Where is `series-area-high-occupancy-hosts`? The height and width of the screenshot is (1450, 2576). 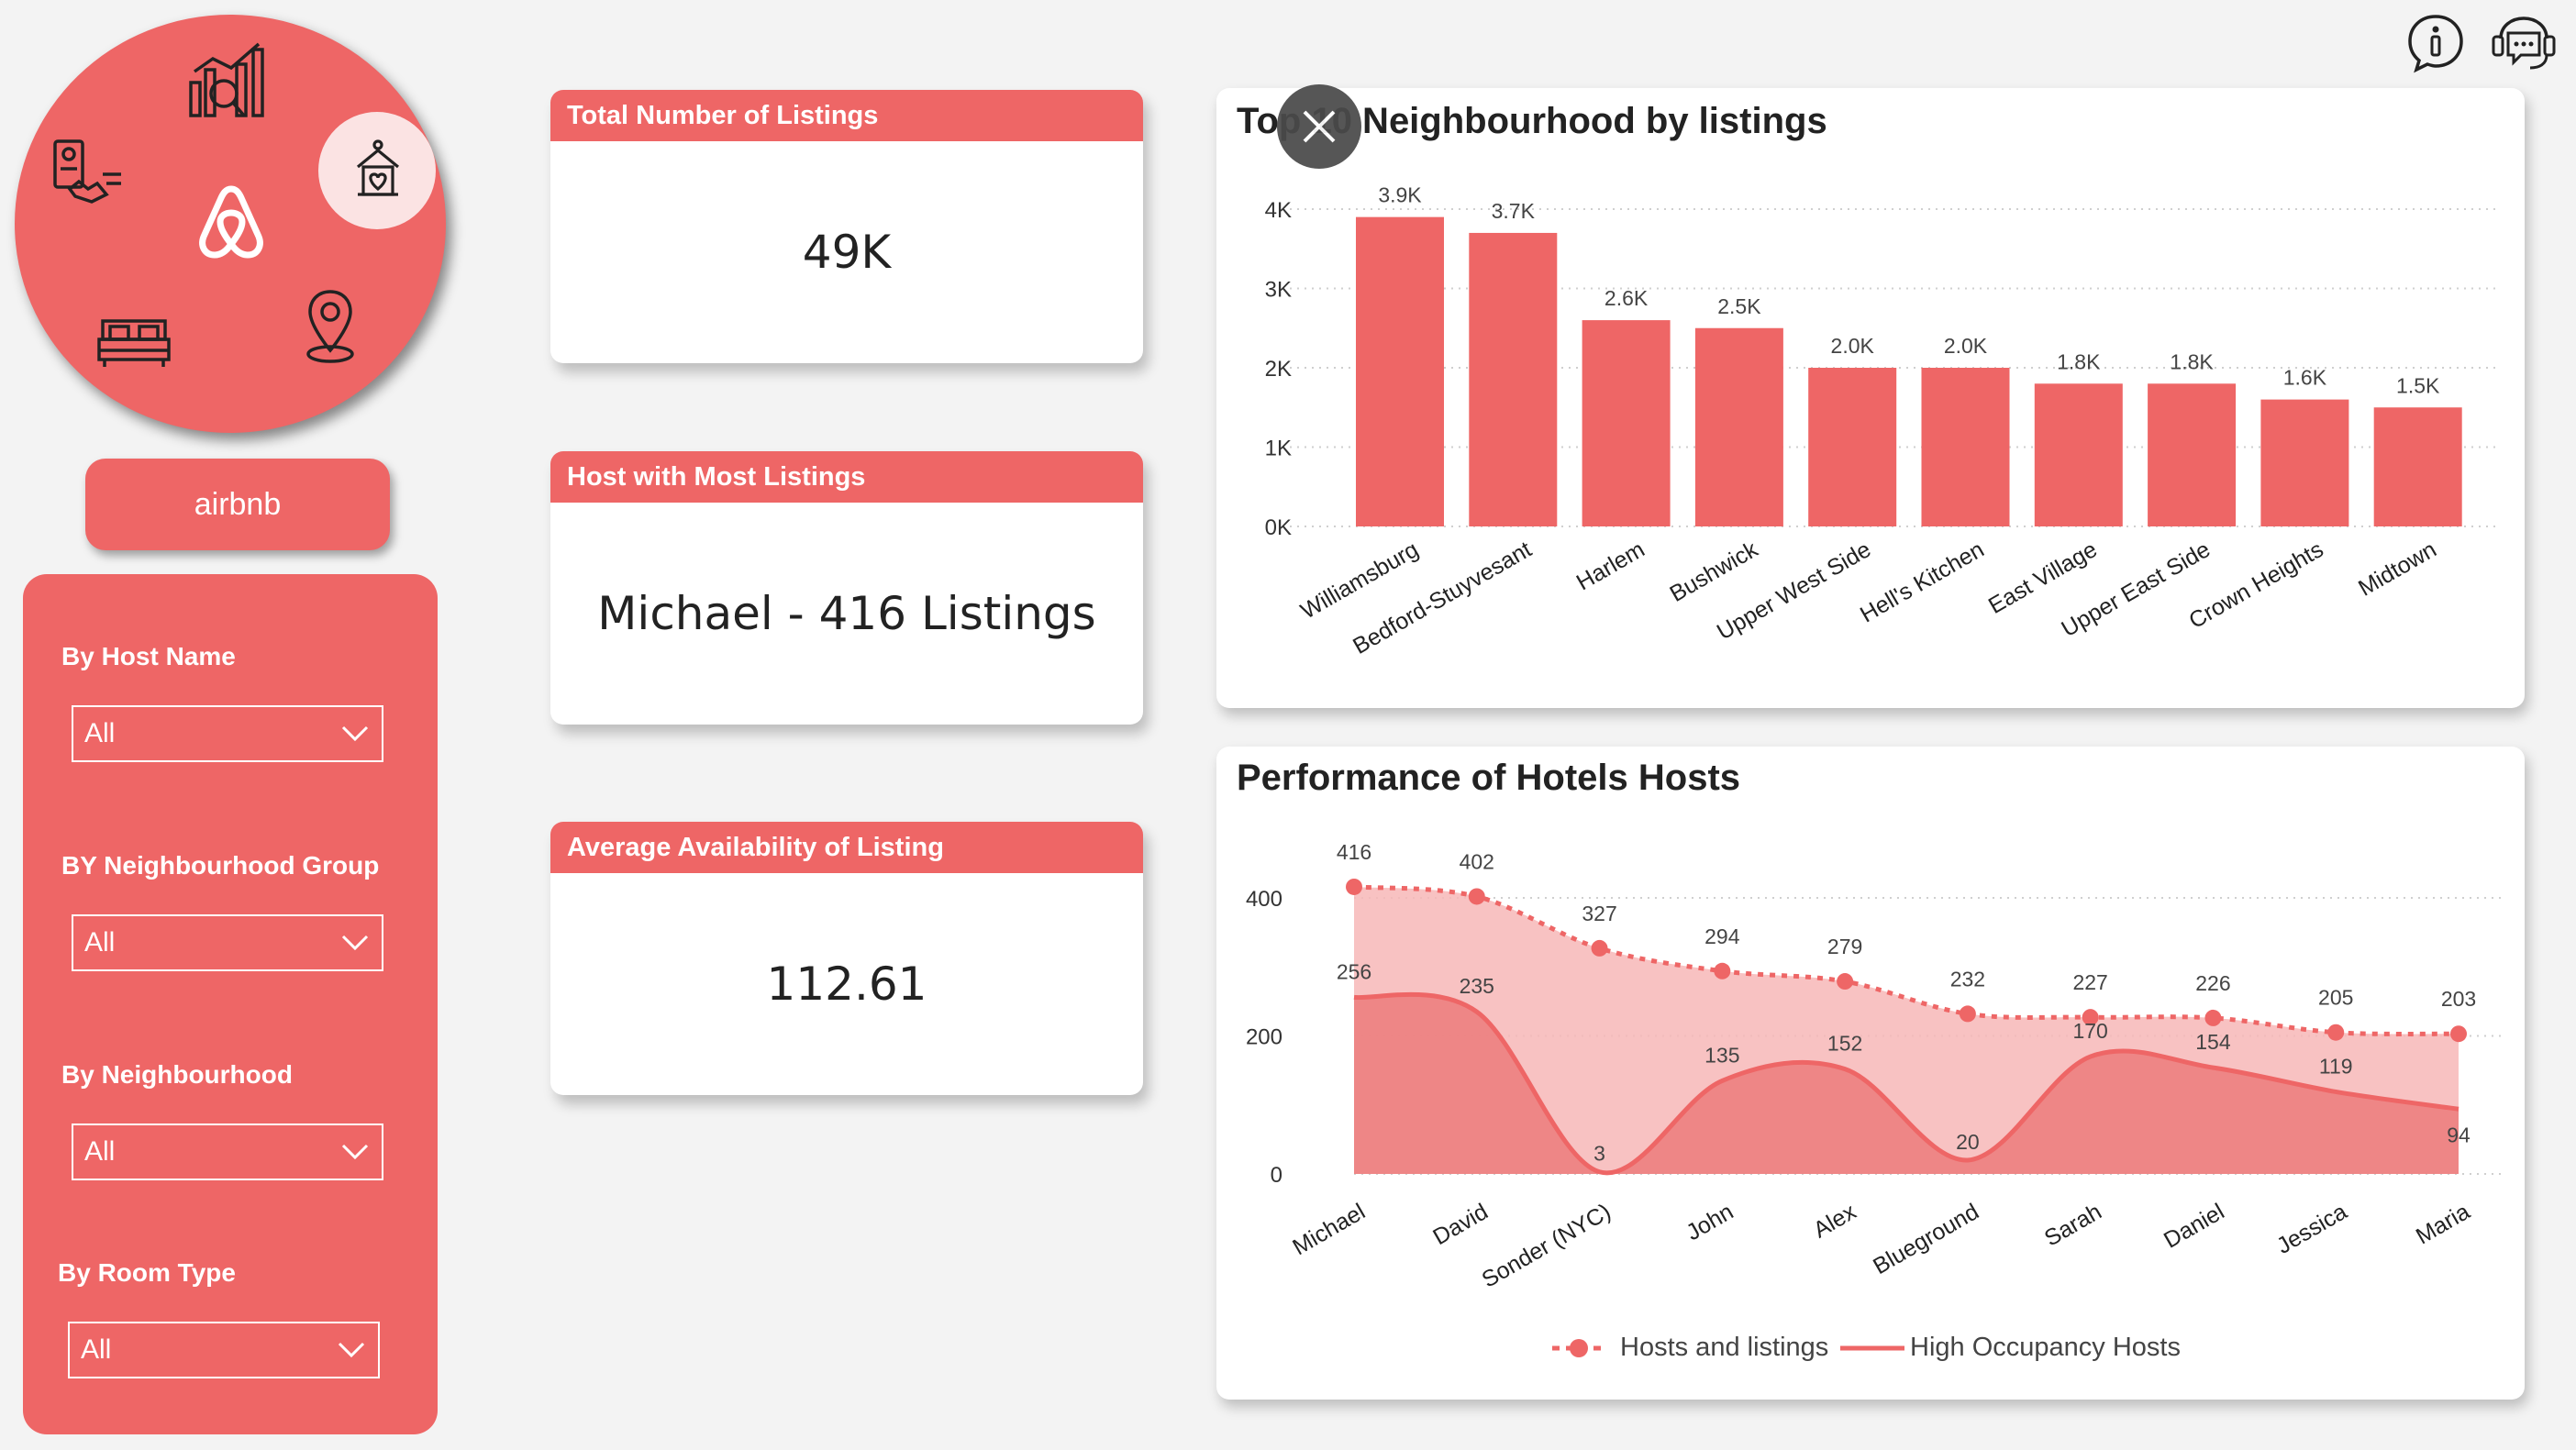
series-area-high-occupancy-hosts is located at coordinates (1906, 1084).